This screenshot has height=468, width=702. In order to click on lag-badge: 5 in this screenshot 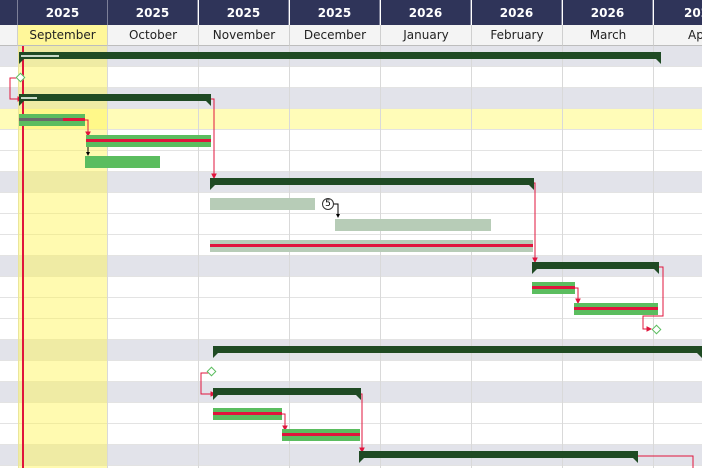, I will do `click(328, 204)`.